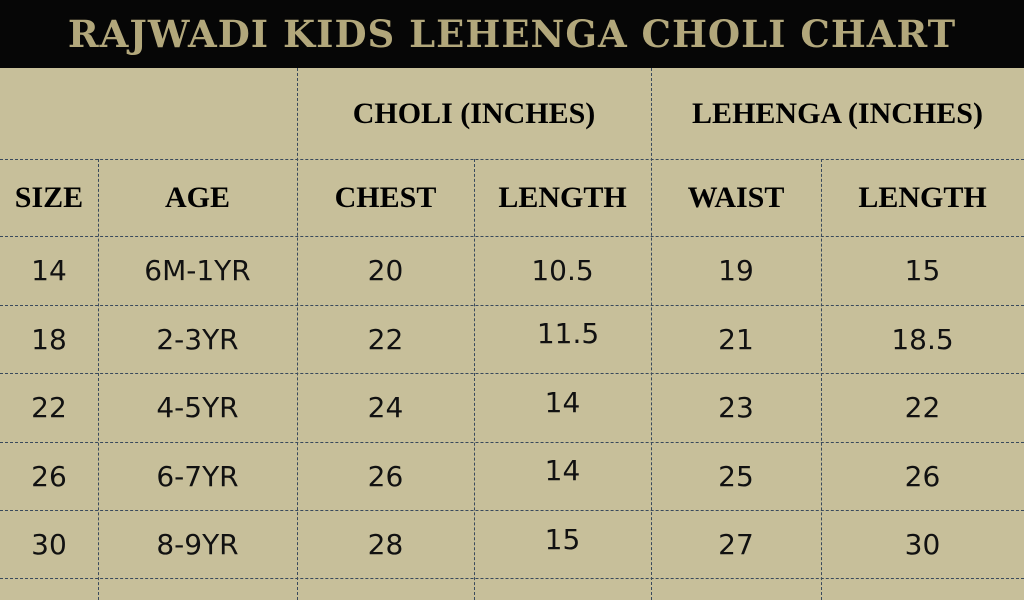 Image resolution: width=1024 pixels, height=600 pixels. Describe the element at coordinates (197, 544) in the screenshot. I see `table-cell-age: 8-9YR` at that location.